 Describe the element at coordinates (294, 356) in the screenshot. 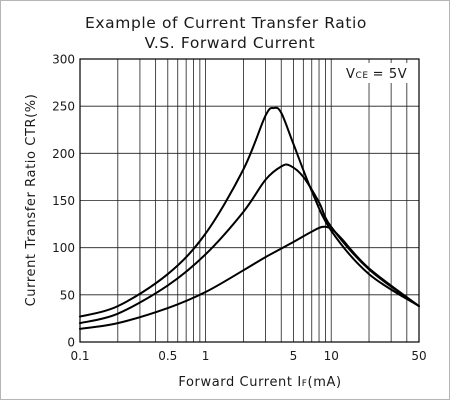

I see `x-tick-label: 5` at that location.